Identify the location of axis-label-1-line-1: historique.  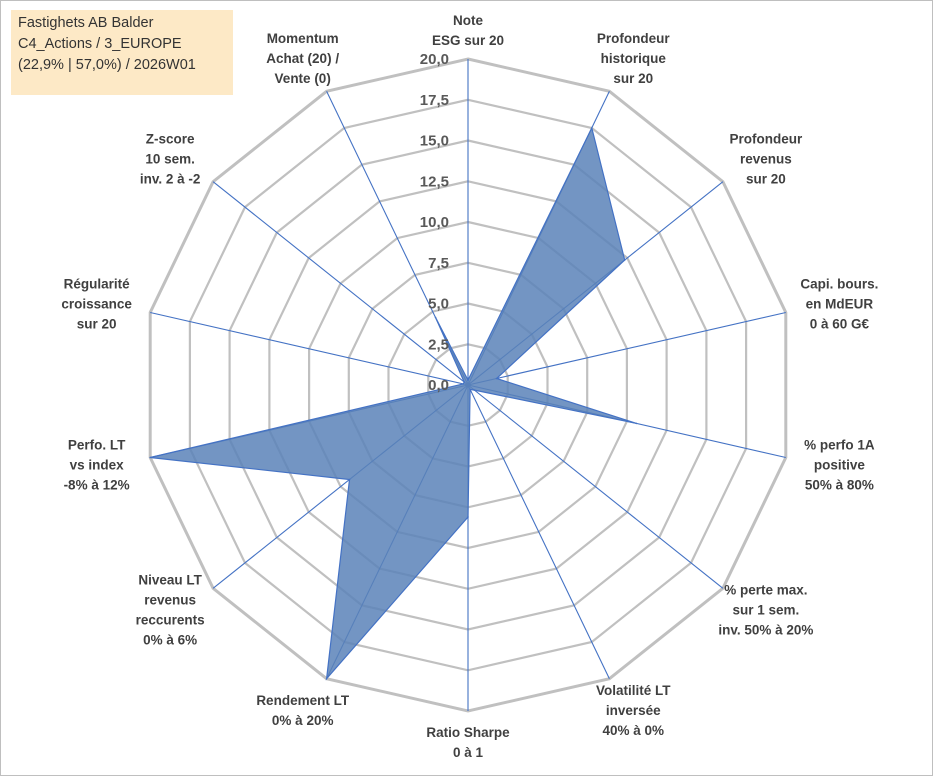
(634, 58).